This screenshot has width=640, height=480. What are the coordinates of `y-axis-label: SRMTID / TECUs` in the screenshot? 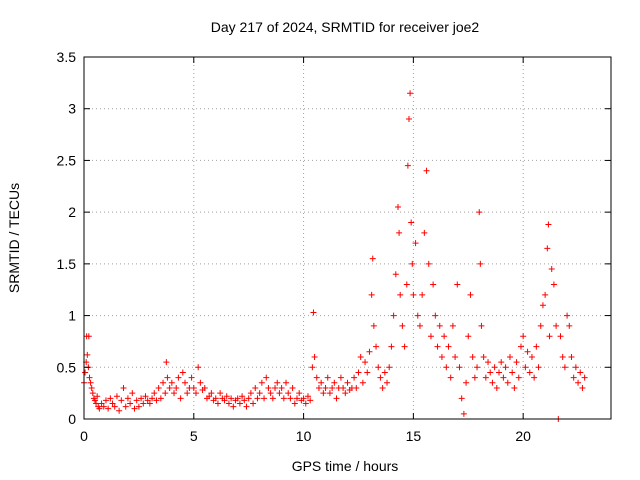 It's located at (14, 238).